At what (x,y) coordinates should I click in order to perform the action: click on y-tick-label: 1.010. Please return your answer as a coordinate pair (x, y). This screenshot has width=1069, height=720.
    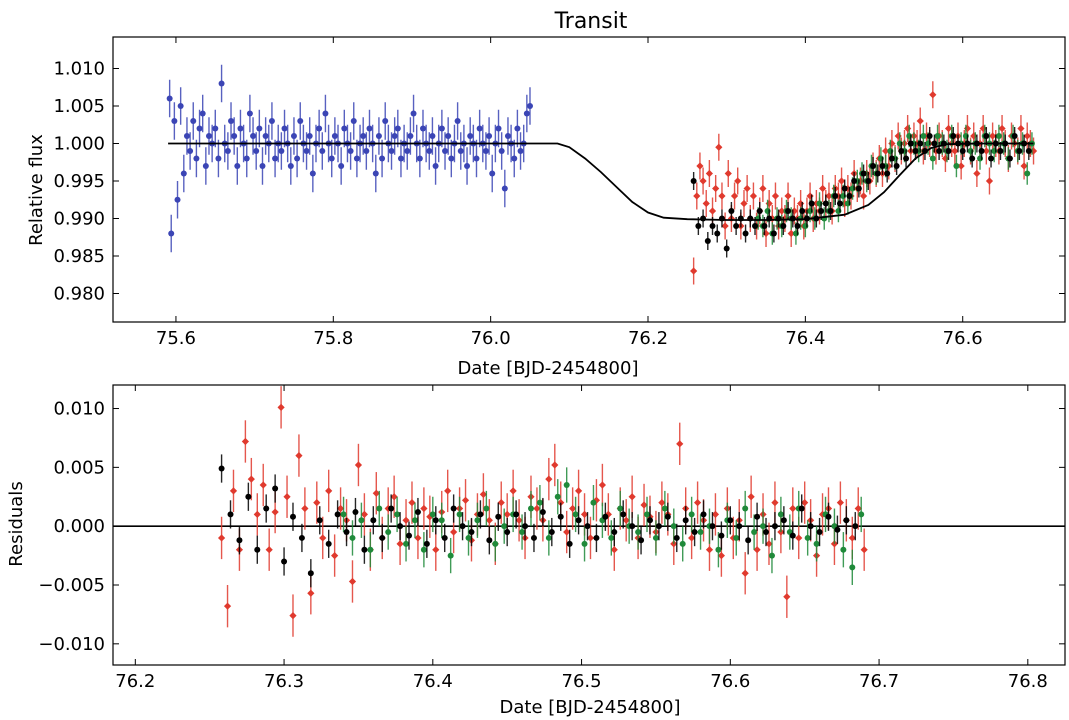
    Looking at the image, I should click on (79, 69).